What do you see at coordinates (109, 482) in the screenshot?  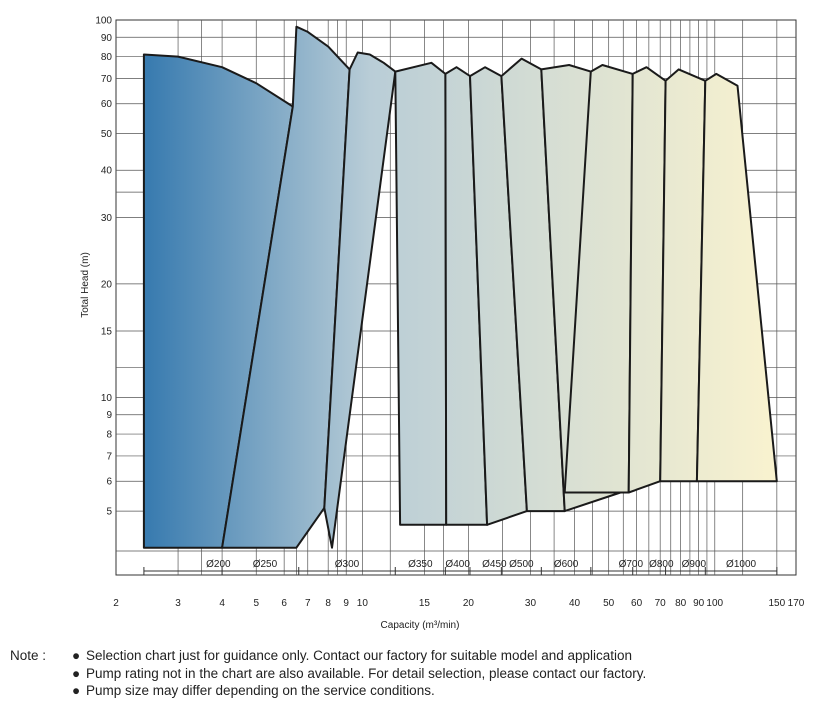 I see `y-tick-label: 6` at bounding box center [109, 482].